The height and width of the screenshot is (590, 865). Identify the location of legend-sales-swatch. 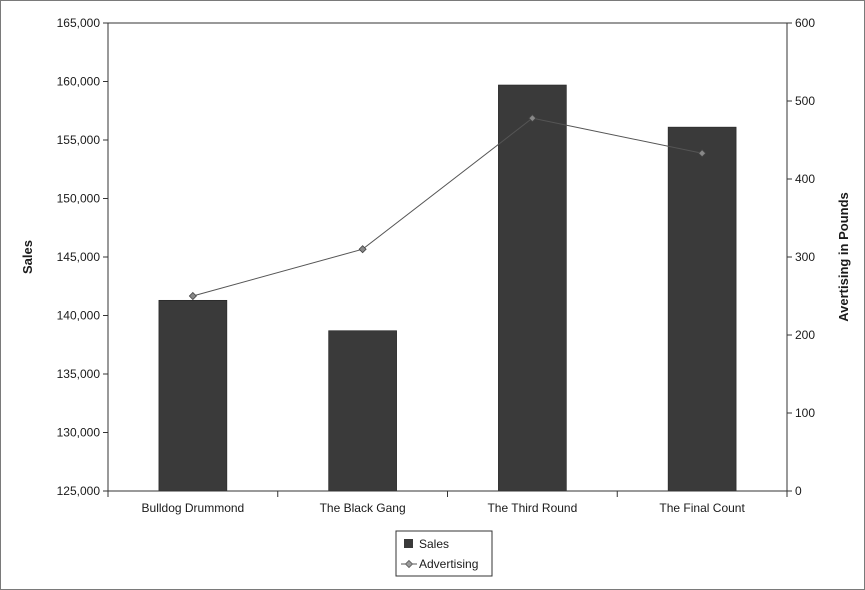
(408, 543).